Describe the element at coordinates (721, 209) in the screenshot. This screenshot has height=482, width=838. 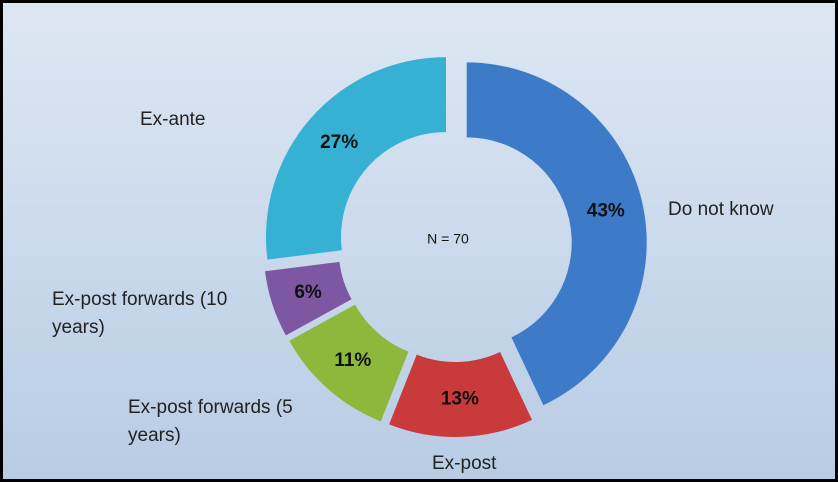
I see `category-label: Do not know` at that location.